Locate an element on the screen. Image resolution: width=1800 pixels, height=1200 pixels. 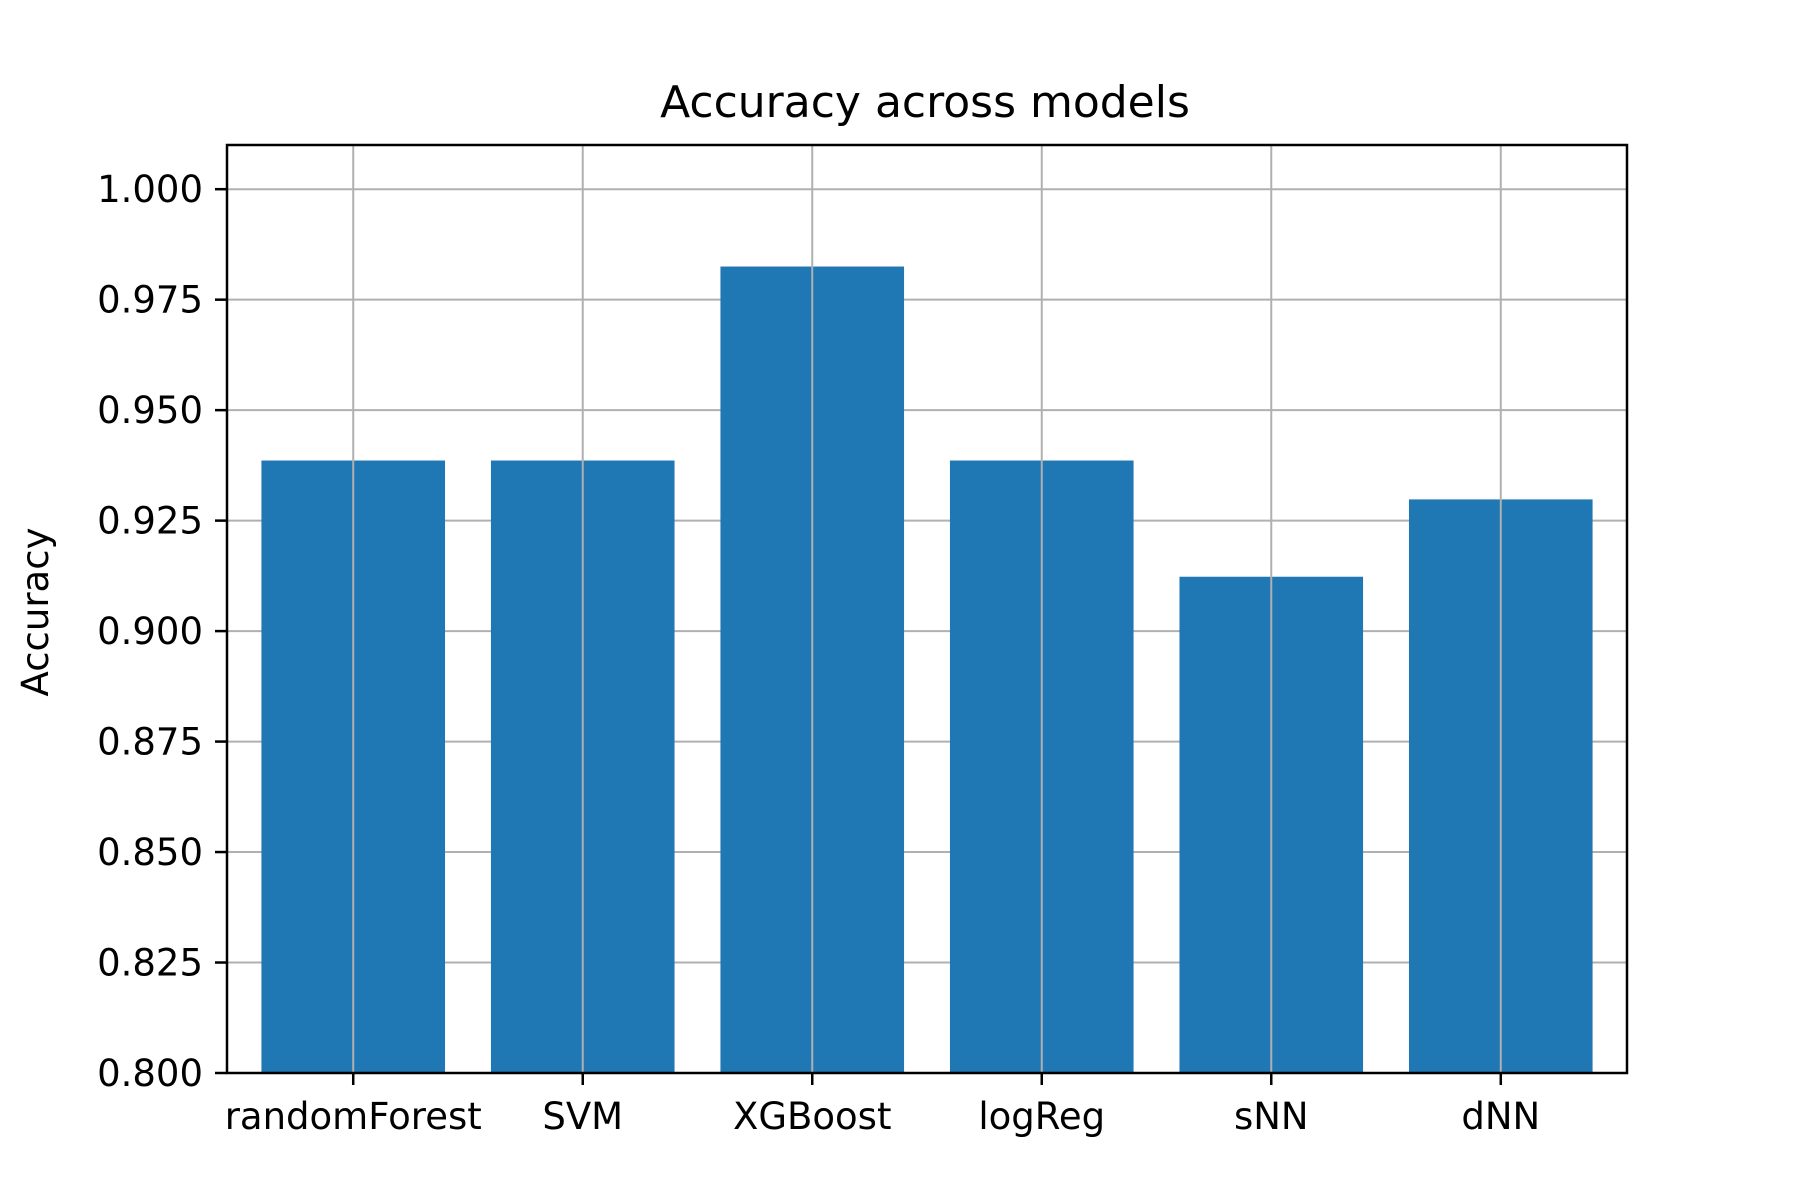
y-tick-label: 0.875 is located at coordinates (150, 742).